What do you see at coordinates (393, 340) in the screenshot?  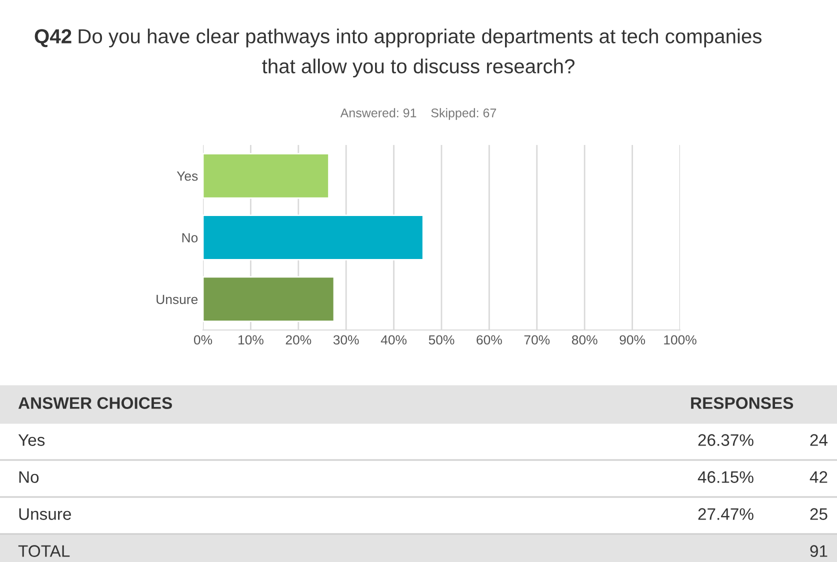 I see `x-tick-label: 40%` at bounding box center [393, 340].